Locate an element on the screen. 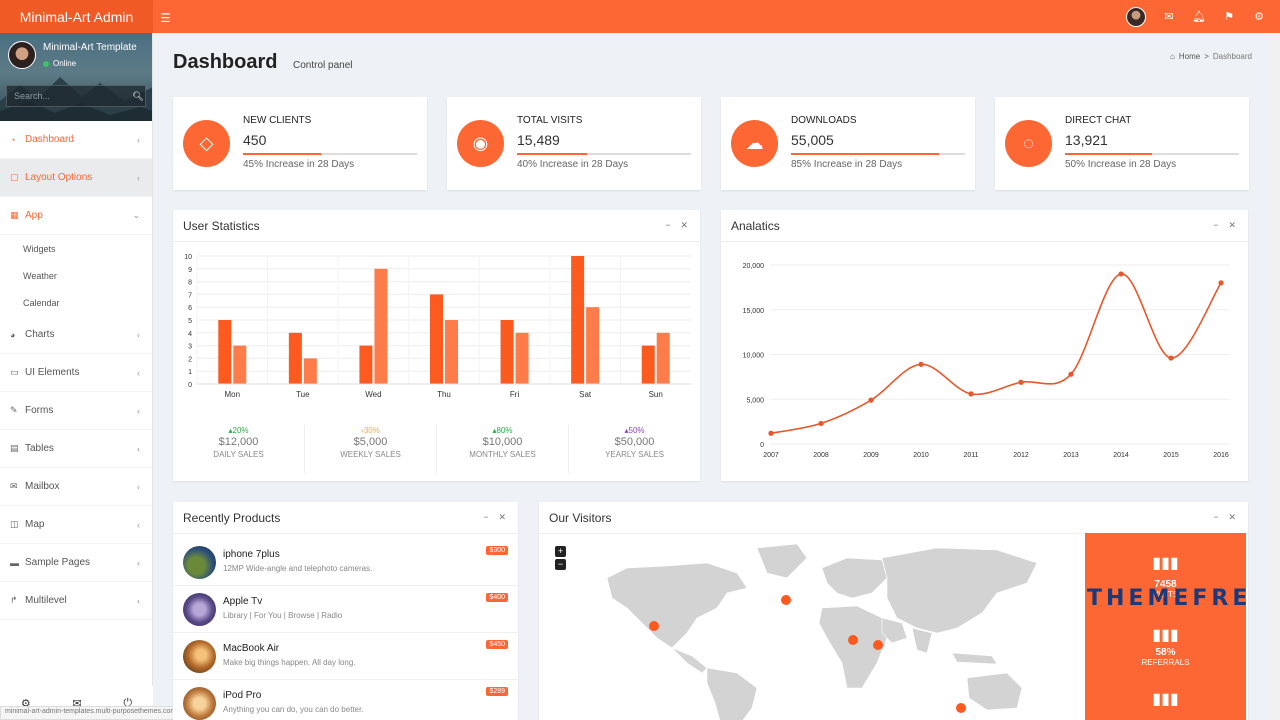 This screenshot has height=720, width=1280. panel-header: Recently Products − ✕ is located at coordinates (345, 518).